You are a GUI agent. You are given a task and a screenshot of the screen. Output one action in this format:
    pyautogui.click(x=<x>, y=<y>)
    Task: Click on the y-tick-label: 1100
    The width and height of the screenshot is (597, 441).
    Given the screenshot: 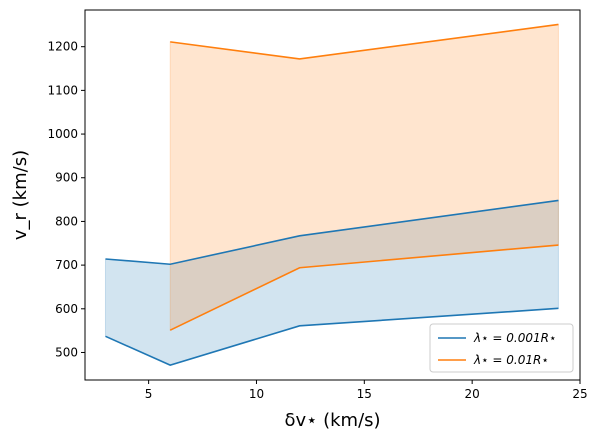 What is the action you would take?
    pyautogui.click(x=62, y=90)
    